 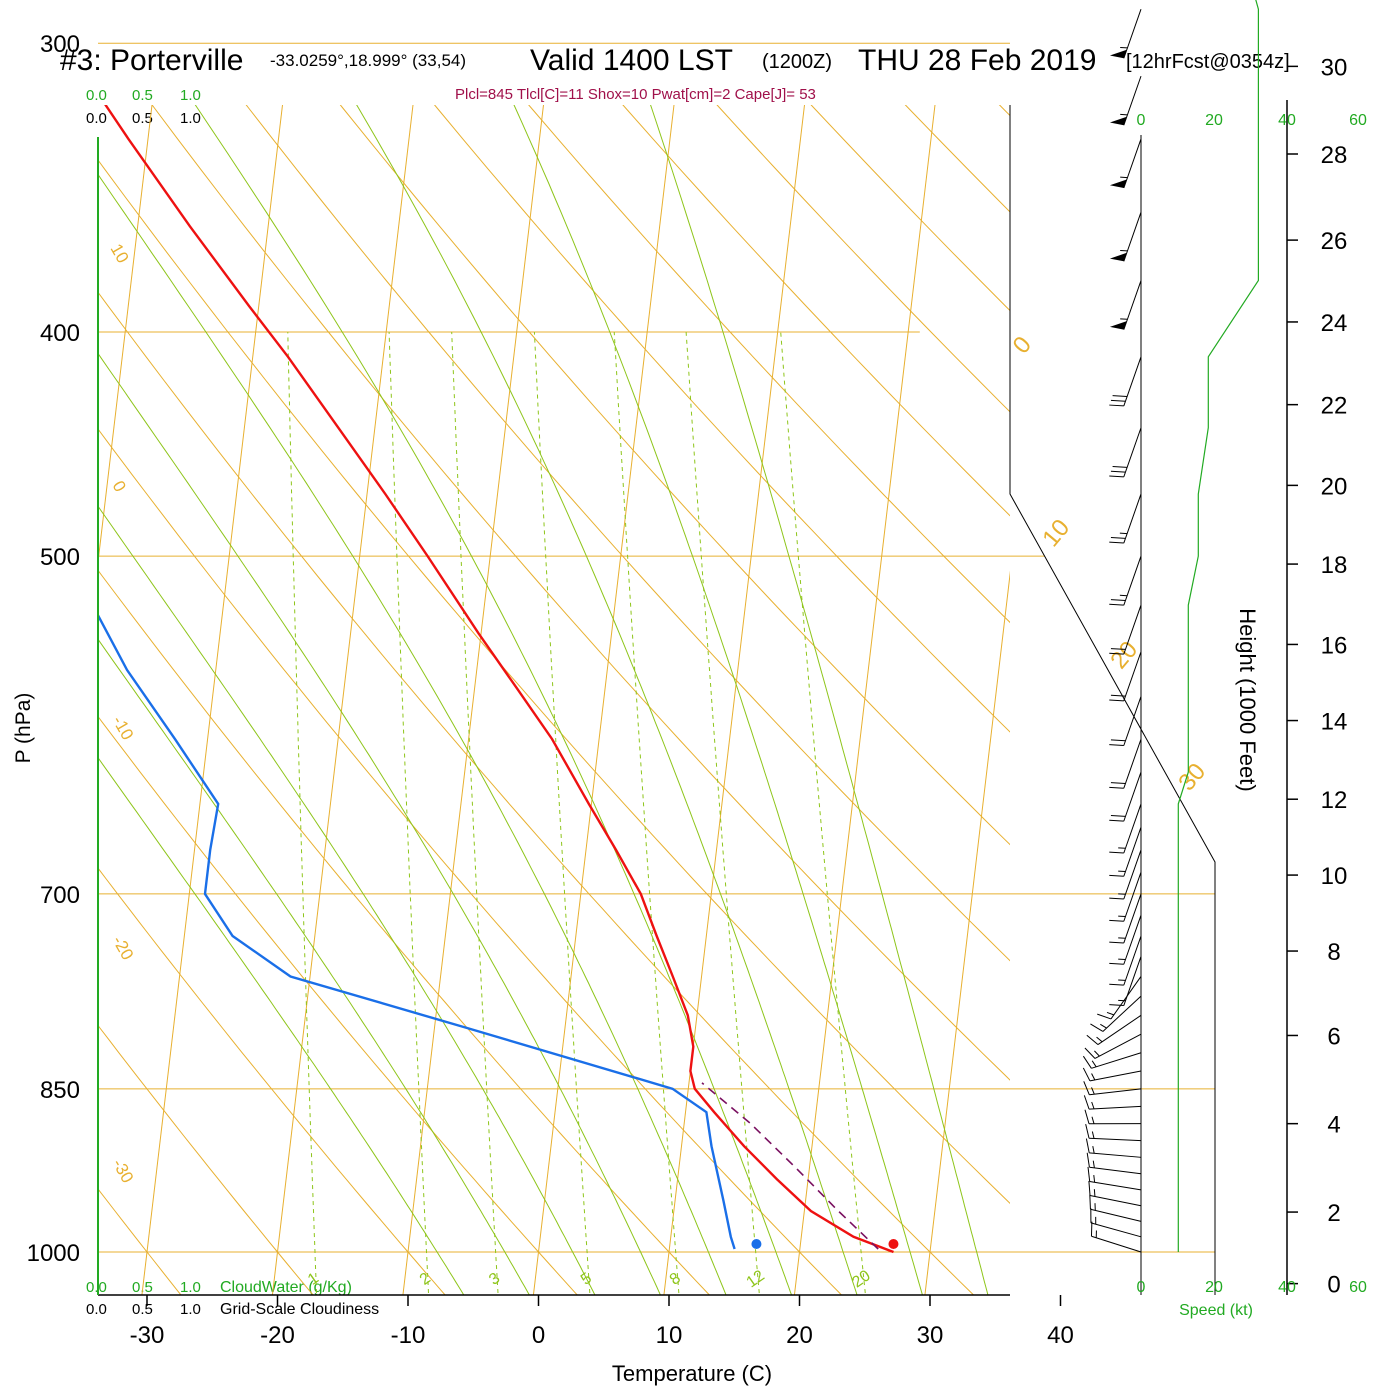 I want to click on cloudwater-label: CloudWater (g/Kg), so click(x=286, y=1287).